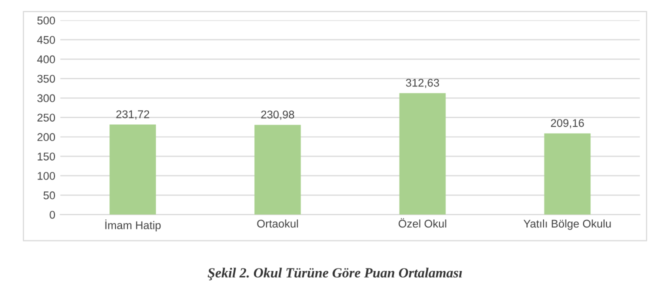  I want to click on y-tick-label: 350, so click(46, 78).